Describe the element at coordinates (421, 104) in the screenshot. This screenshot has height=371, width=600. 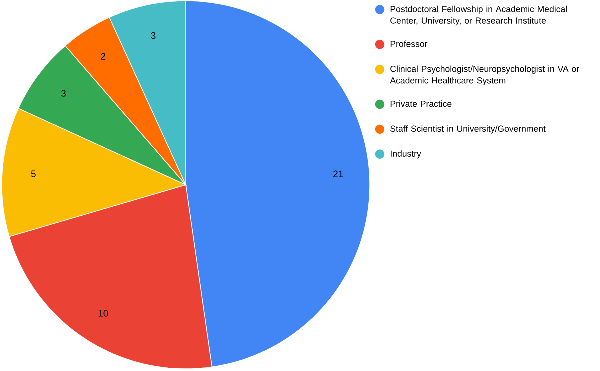
I see `legend-label: Private Practice` at that location.